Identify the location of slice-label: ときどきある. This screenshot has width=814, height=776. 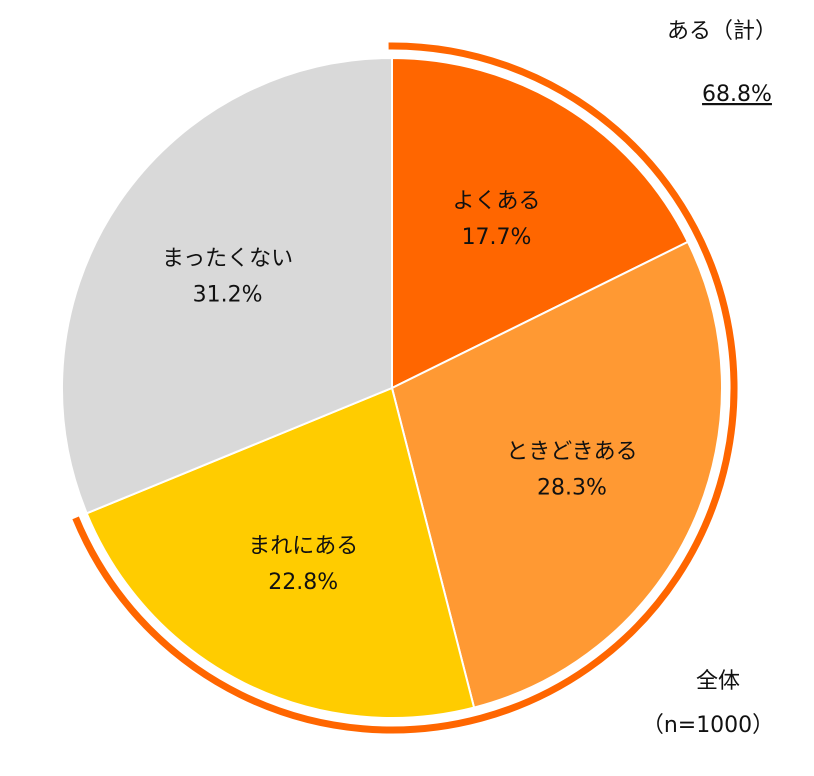
(571, 452).